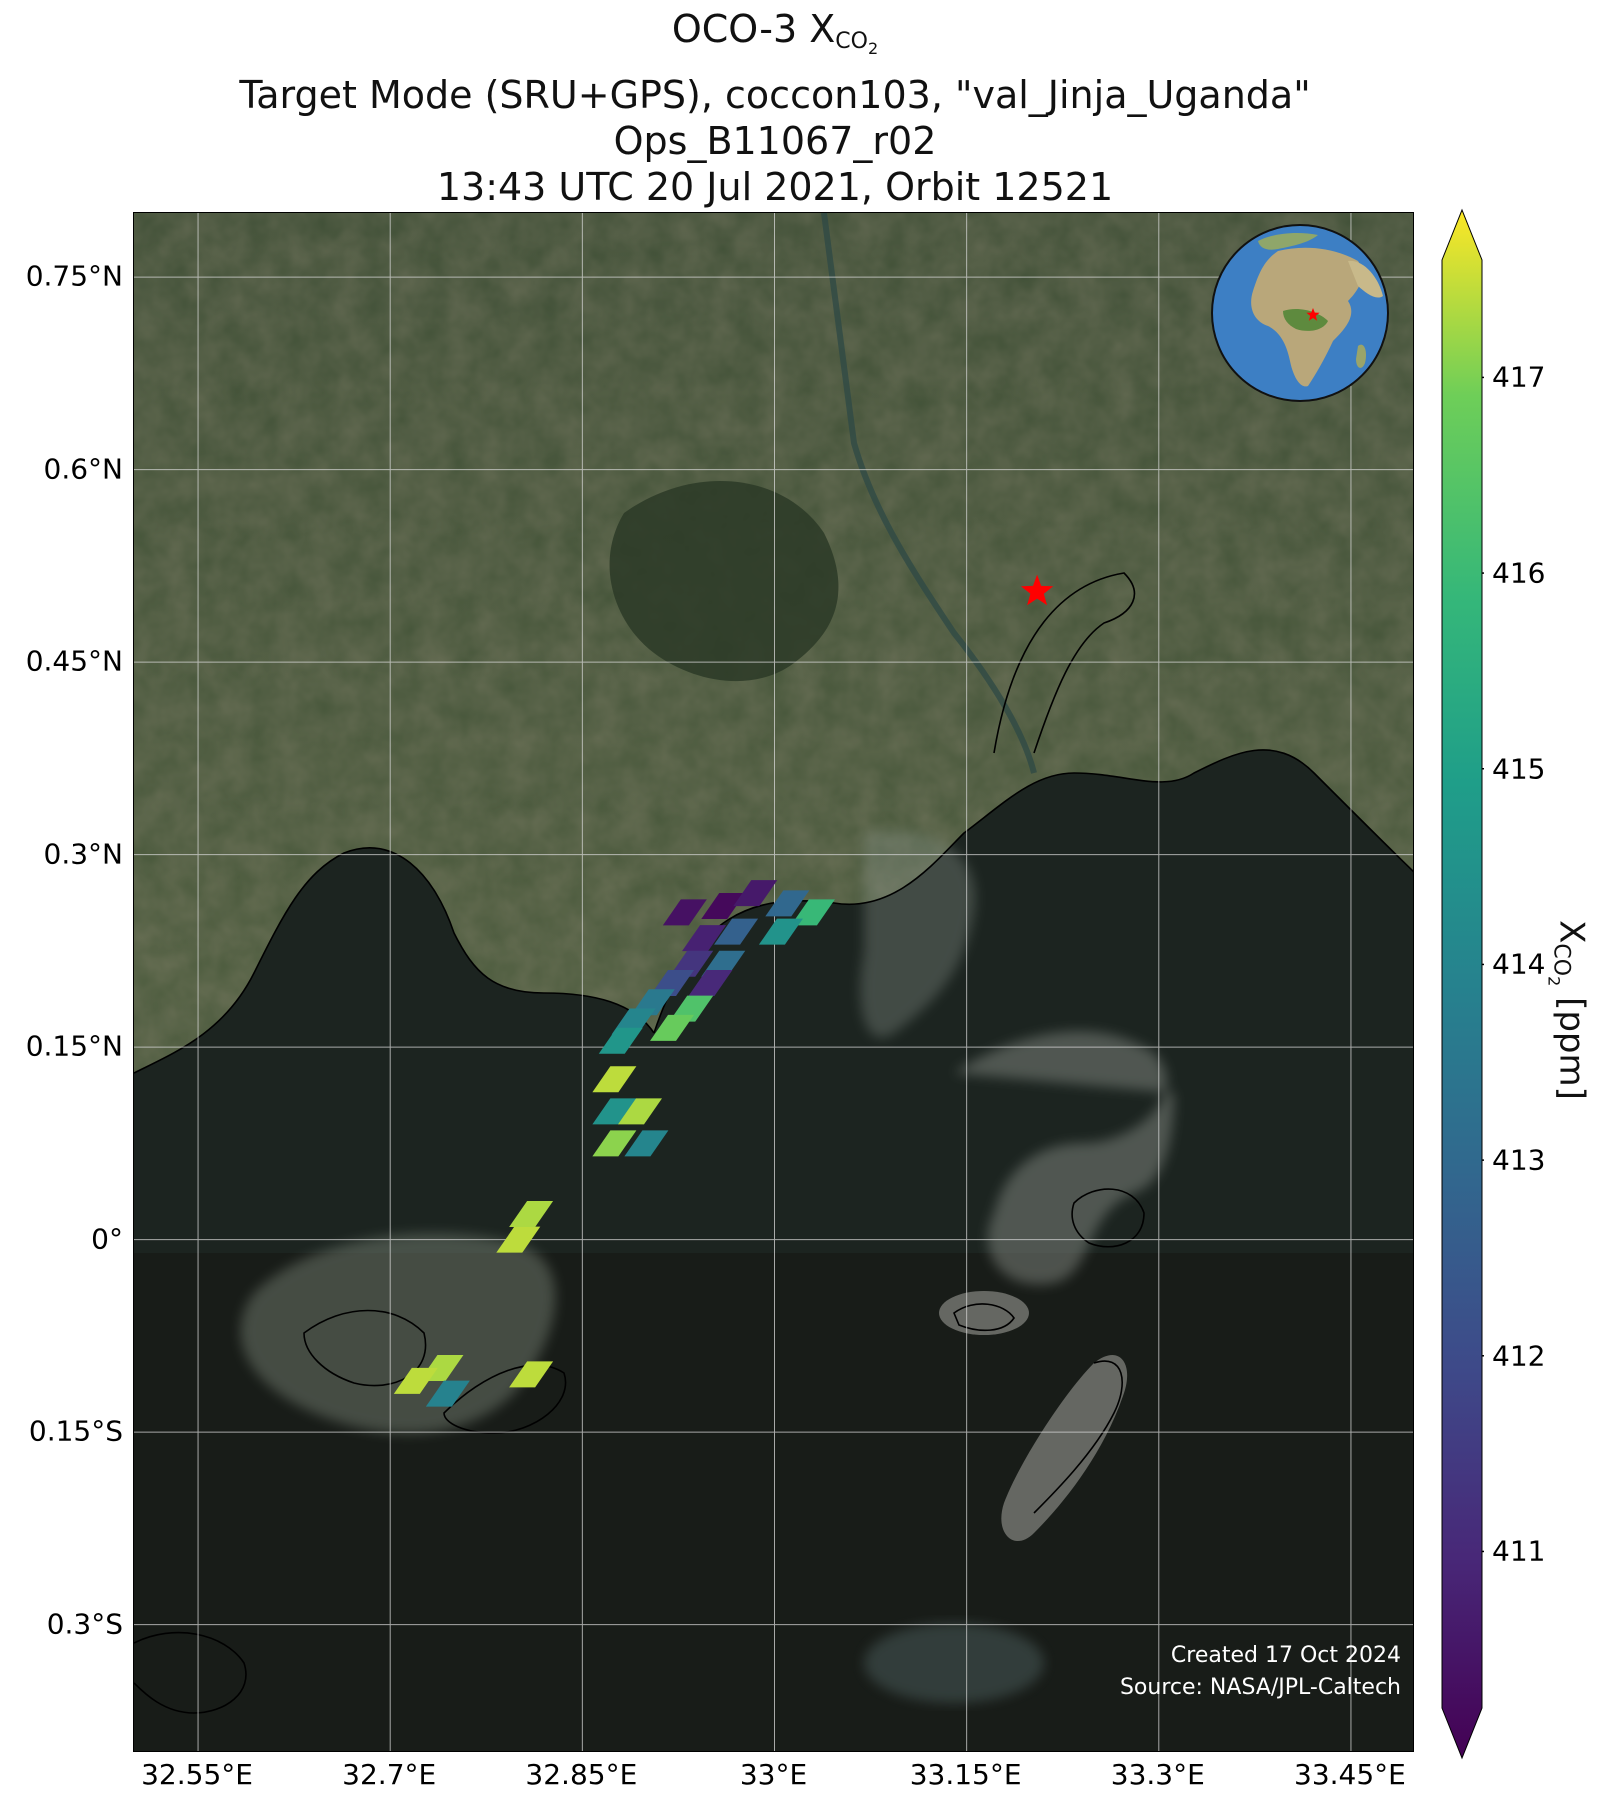 The width and height of the screenshot is (1607, 1801). Describe the element at coordinates (74, 1046) in the screenshot. I see `lat-tick-label: 0.15°N` at that location.